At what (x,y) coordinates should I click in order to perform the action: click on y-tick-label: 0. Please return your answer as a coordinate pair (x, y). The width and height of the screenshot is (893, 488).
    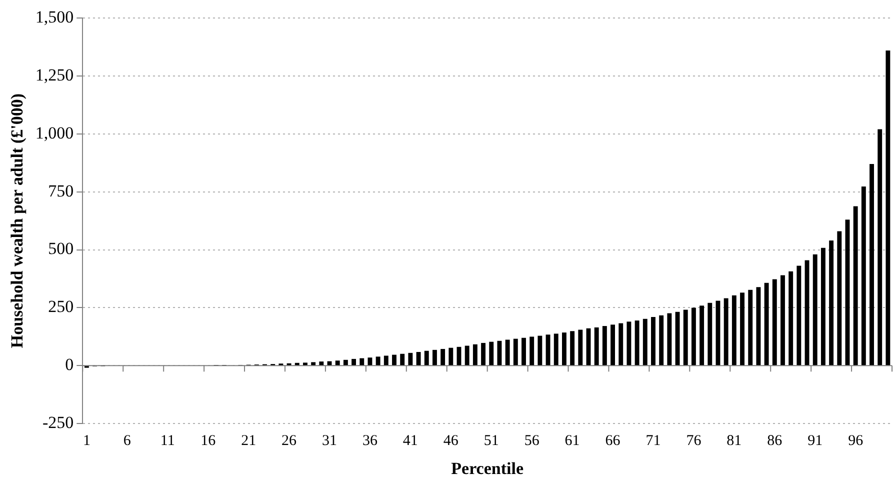
    Looking at the image, I should click on (69, 364).